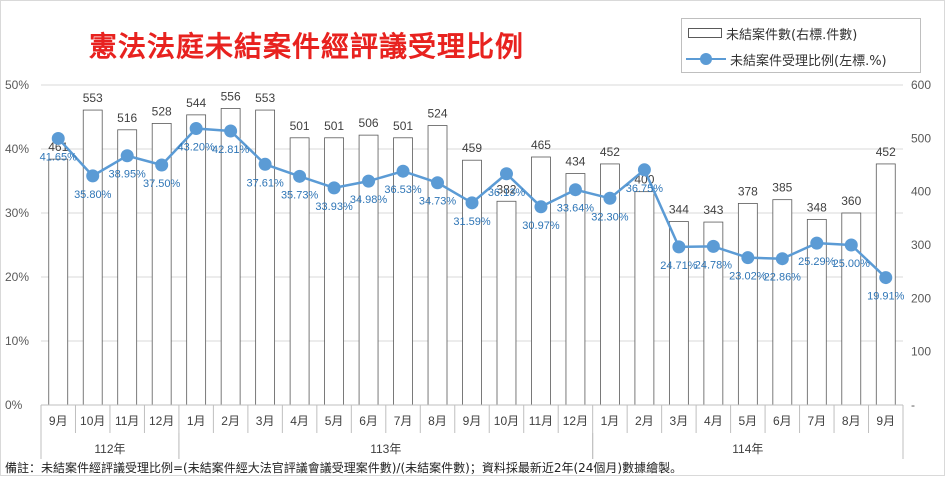 This screenshot has width=945, height=477. I want to click on bar-data-label: 343, so click(713, 210).